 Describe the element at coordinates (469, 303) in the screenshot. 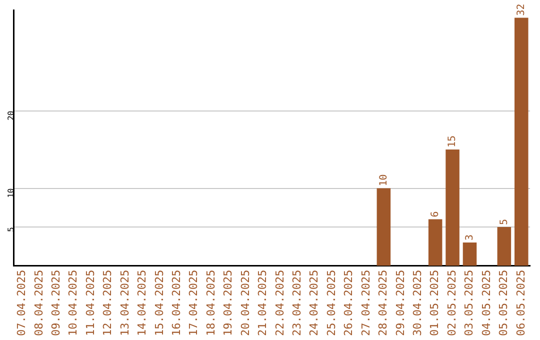

I see `x-tick-label: 03.05.2025` at that location.